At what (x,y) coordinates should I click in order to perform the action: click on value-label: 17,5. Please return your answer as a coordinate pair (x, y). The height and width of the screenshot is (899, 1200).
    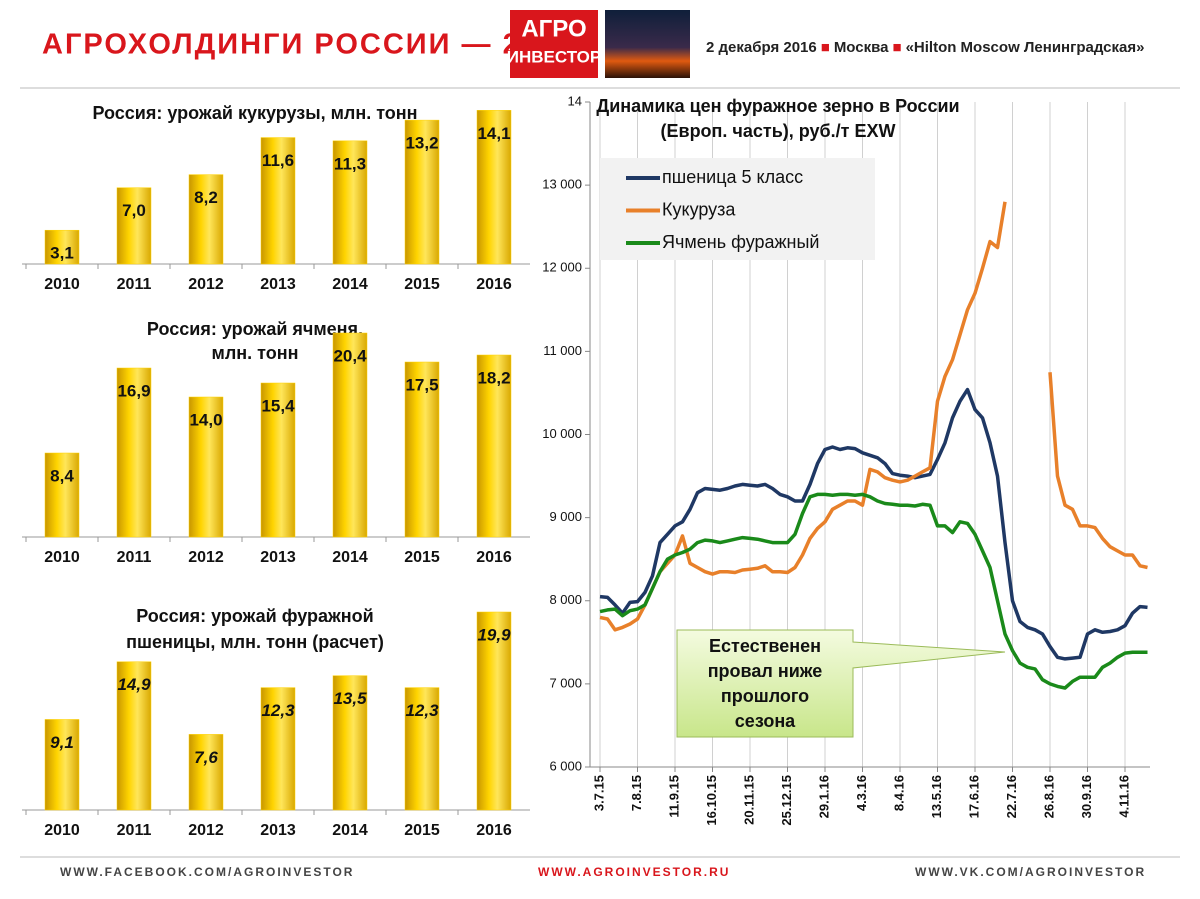
    Looking at the image, I should click on (421, 384).